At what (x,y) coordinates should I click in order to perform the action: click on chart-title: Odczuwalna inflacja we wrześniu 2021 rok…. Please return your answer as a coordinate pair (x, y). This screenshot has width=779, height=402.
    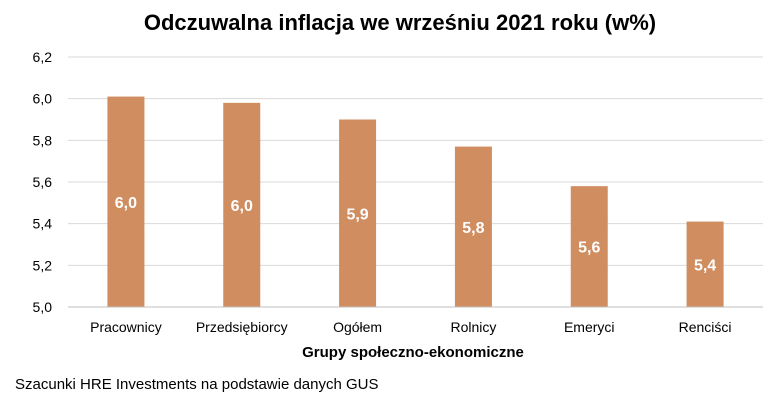
    Looking at the image, I should click on (400, 22).